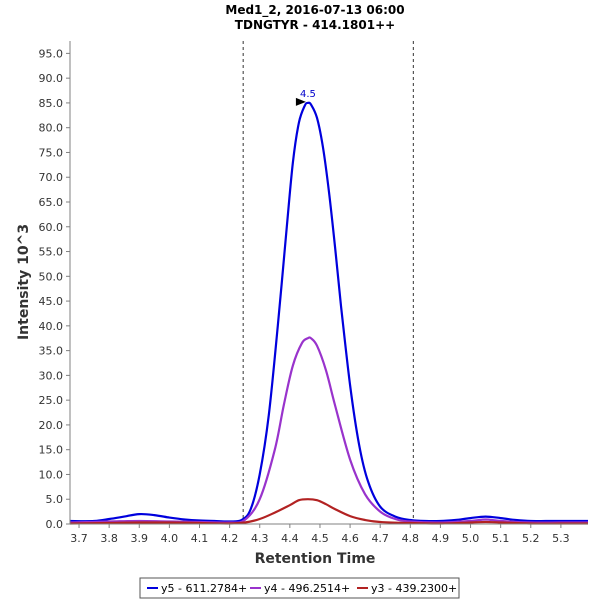 The image size is (600, 600). I want to click on legend-label: y5 - 611.2784+, so click(204, 588).